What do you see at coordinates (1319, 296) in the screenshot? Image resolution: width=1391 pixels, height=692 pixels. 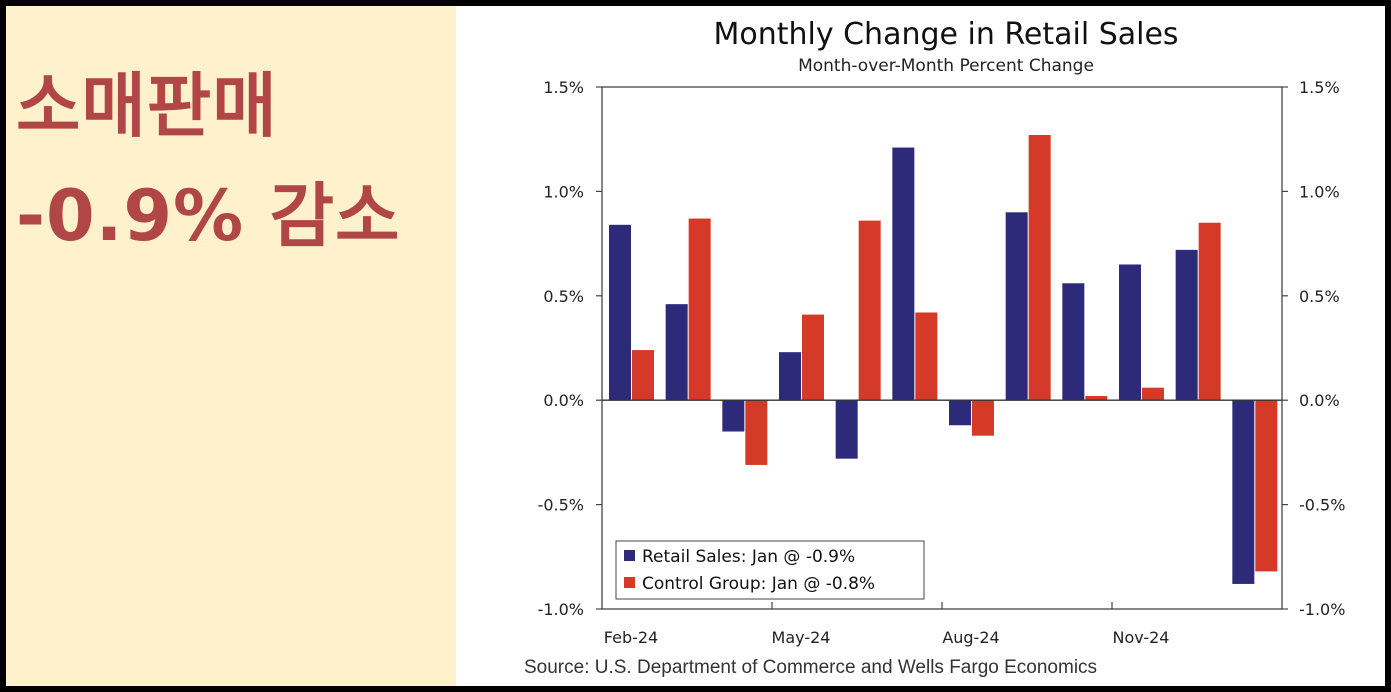 I see `y-tick-label-right: 0.5%` at bounding box center [1319, 296].